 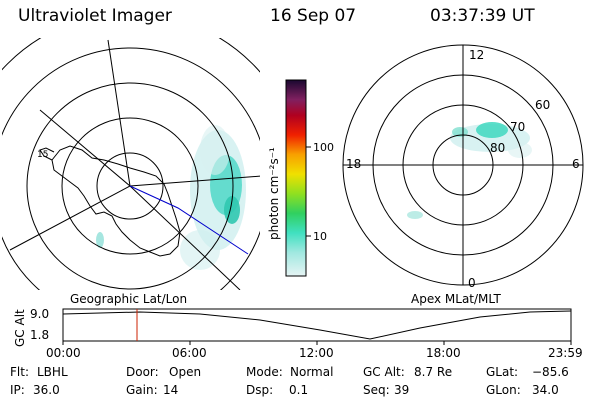 What do you see at coordinates (401, 390) in the screenshot?
I see `info-seq-value: 39` at bounding box center [401, 390].